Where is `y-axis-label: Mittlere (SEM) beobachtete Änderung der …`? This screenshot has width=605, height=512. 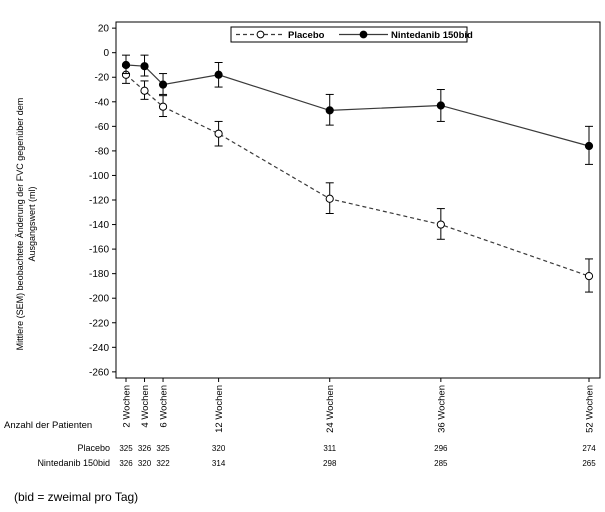
y-axis-label: Mittlere (SEM) beobachtete Änderung der … is located at coordinates (34, 224).